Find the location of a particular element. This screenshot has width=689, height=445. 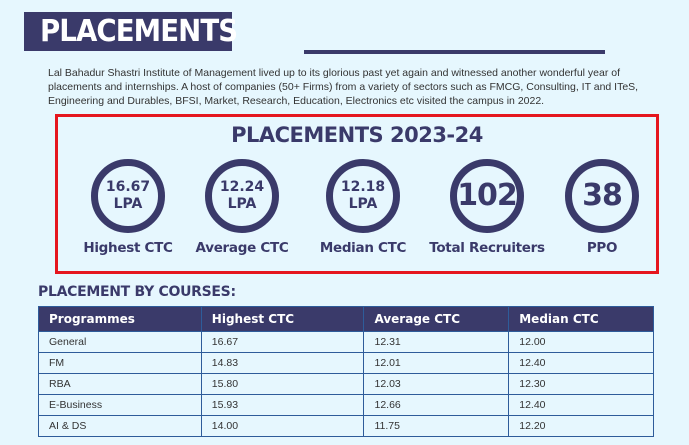

table-row: FM 14.83 12.01 12.40 is located at coordinates (346, 363).